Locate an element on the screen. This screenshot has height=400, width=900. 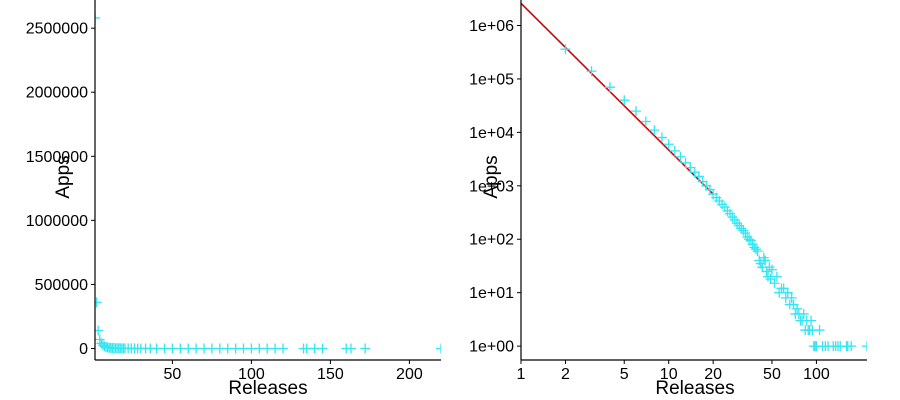
linear-y-tick-label: 1500000 is located at coordinates (57, 157).